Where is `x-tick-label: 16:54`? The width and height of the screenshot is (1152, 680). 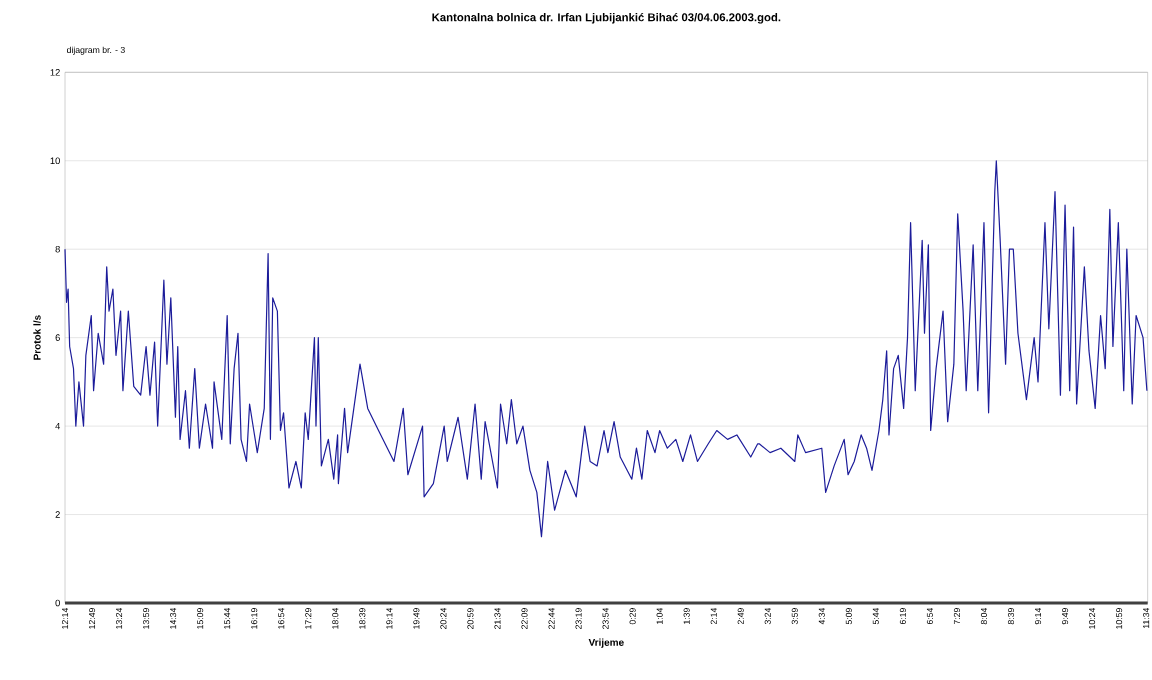 x-tick-label: 16:54 is located at coordinates (281, 618).